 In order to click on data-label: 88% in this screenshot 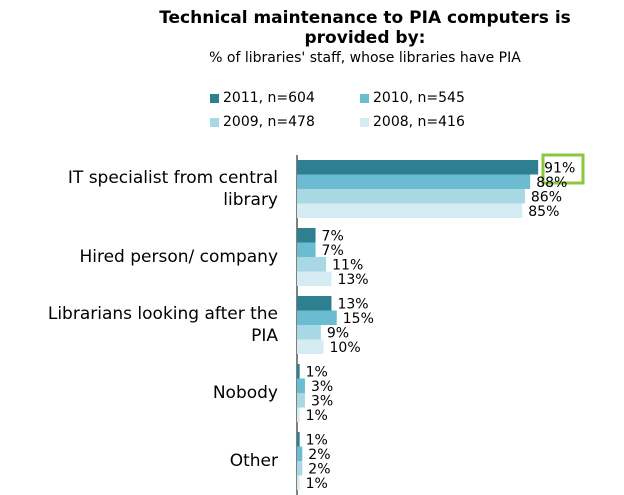, I will do `click(551, 183)`.